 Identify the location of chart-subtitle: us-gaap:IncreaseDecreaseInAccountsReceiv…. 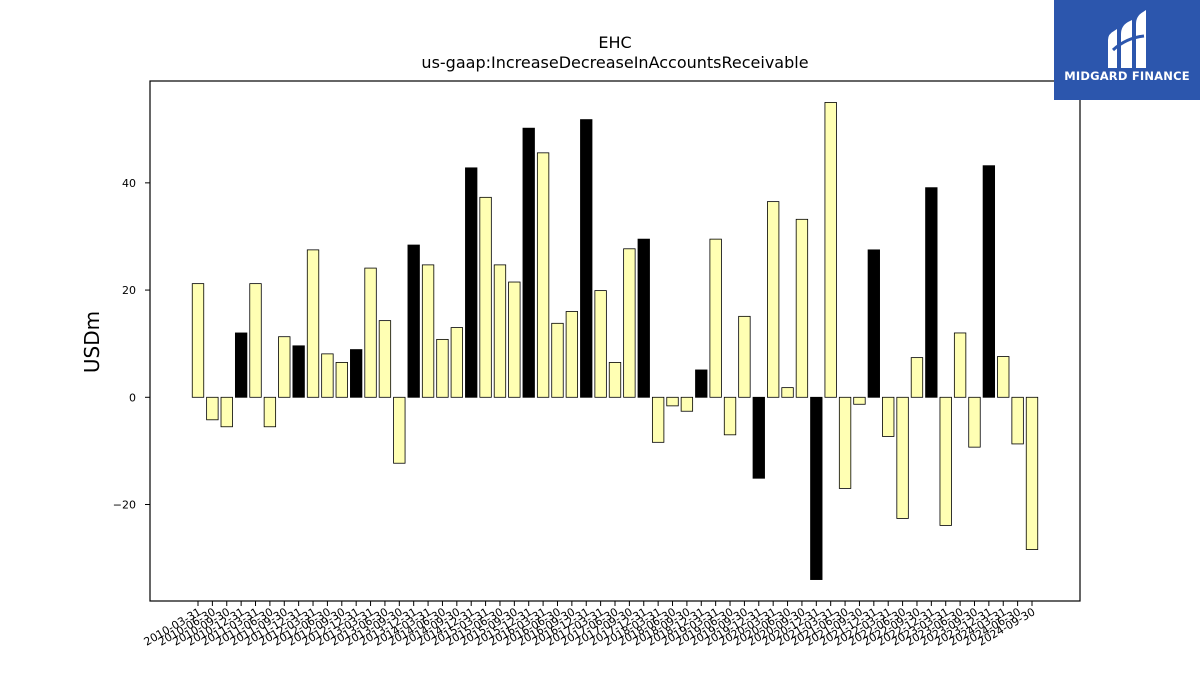
(614, 62).